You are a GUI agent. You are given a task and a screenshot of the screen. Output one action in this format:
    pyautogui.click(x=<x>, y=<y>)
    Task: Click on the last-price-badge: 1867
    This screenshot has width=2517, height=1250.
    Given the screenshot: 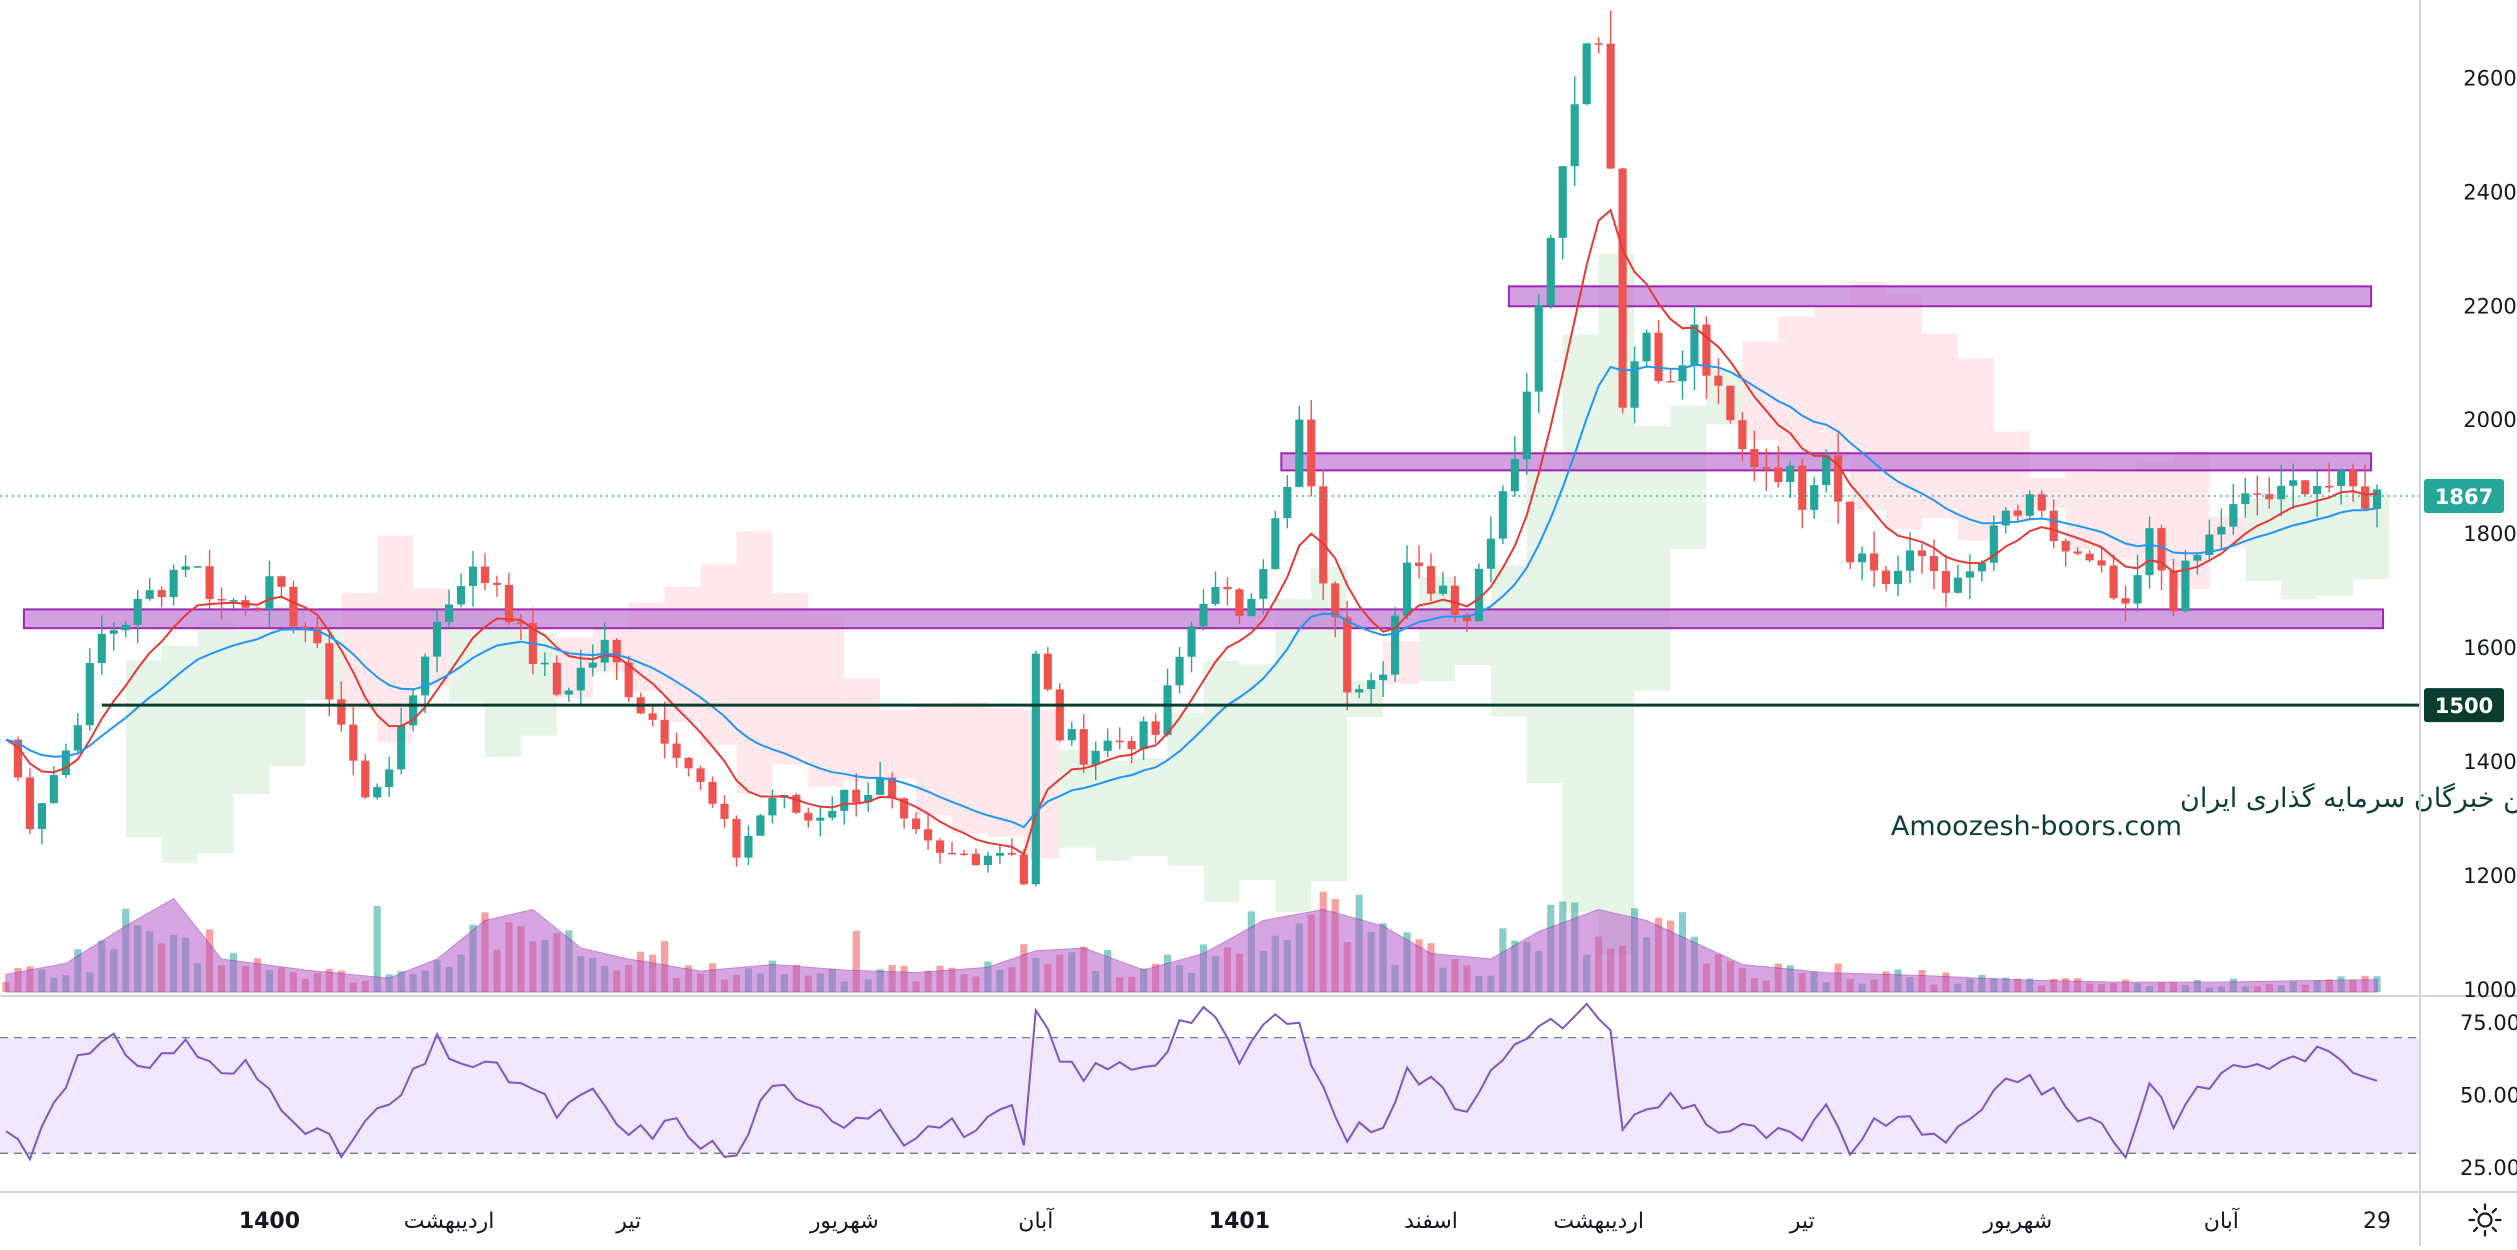 What is the action you would take?
    pyautogui.click(x=2464, y=496)
    